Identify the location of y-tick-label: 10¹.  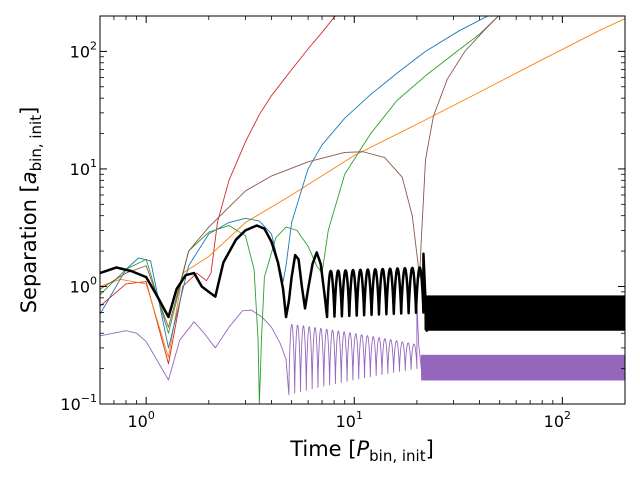
(83, 168).